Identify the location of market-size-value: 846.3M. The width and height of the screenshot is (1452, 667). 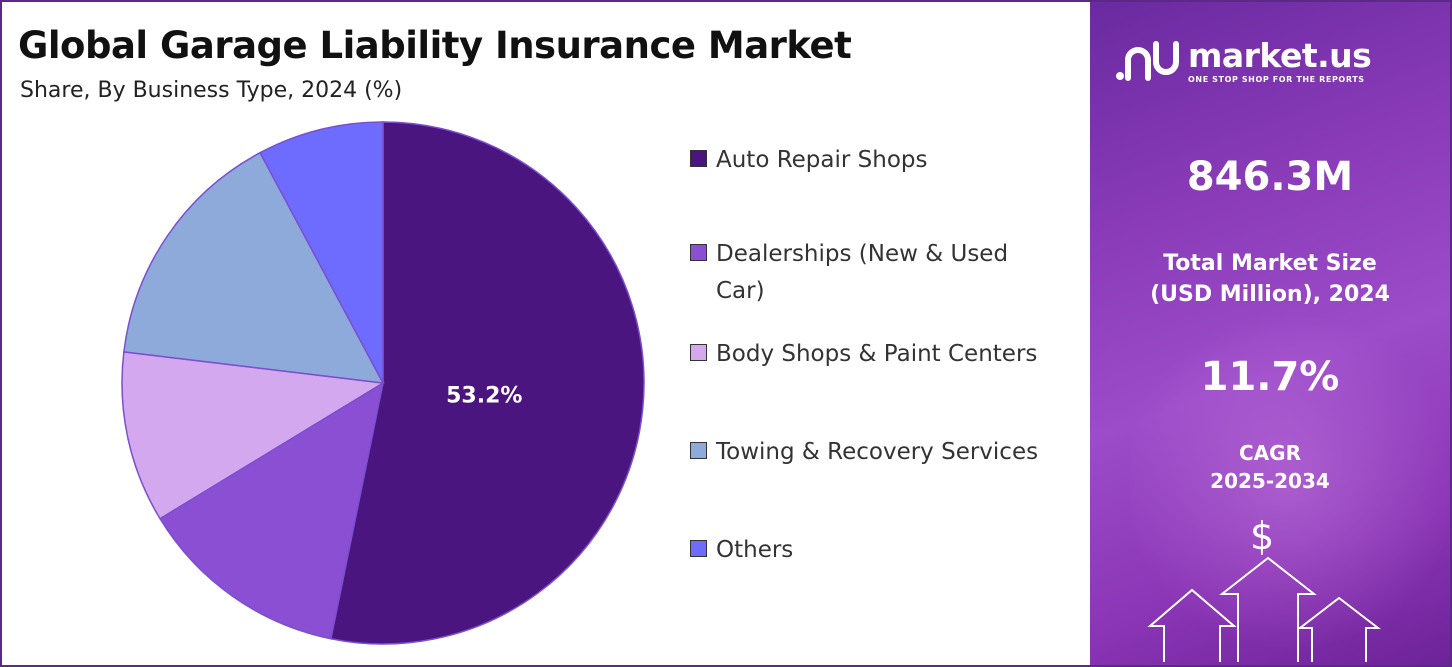
(1270, 177).